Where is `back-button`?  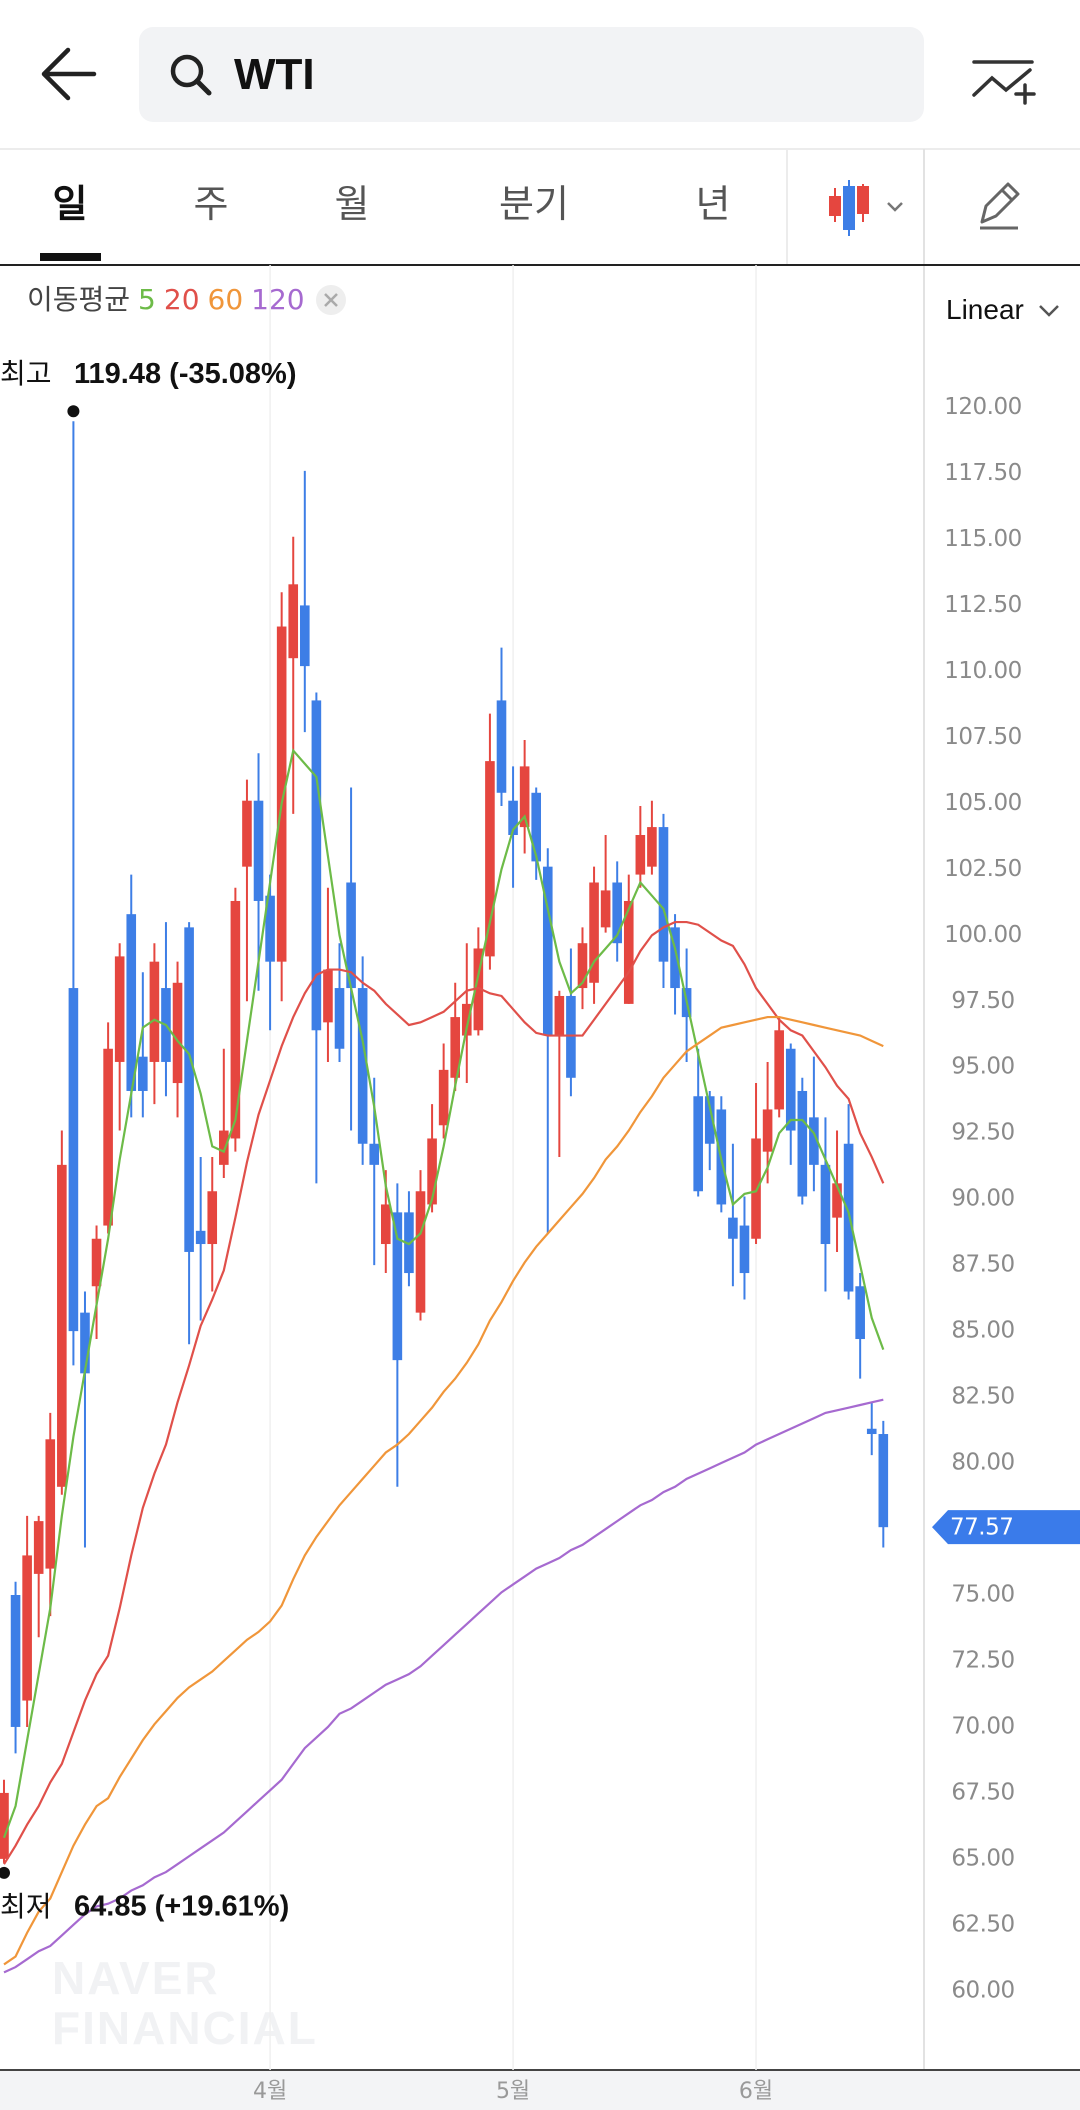
back-button is located at coordinates (69, 74).